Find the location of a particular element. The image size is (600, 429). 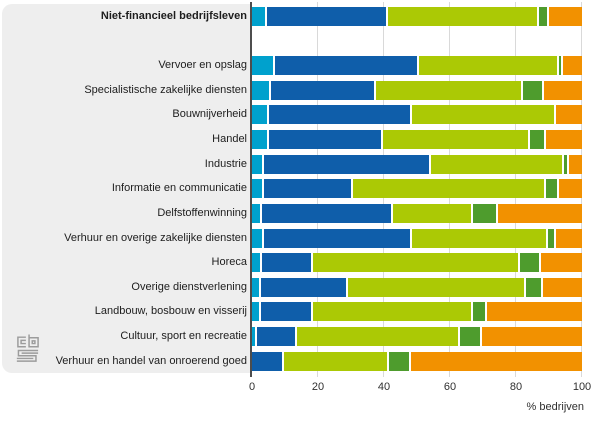

category-label: Landbouw, bosbouw en visserij is located at coordinates (170, 311).